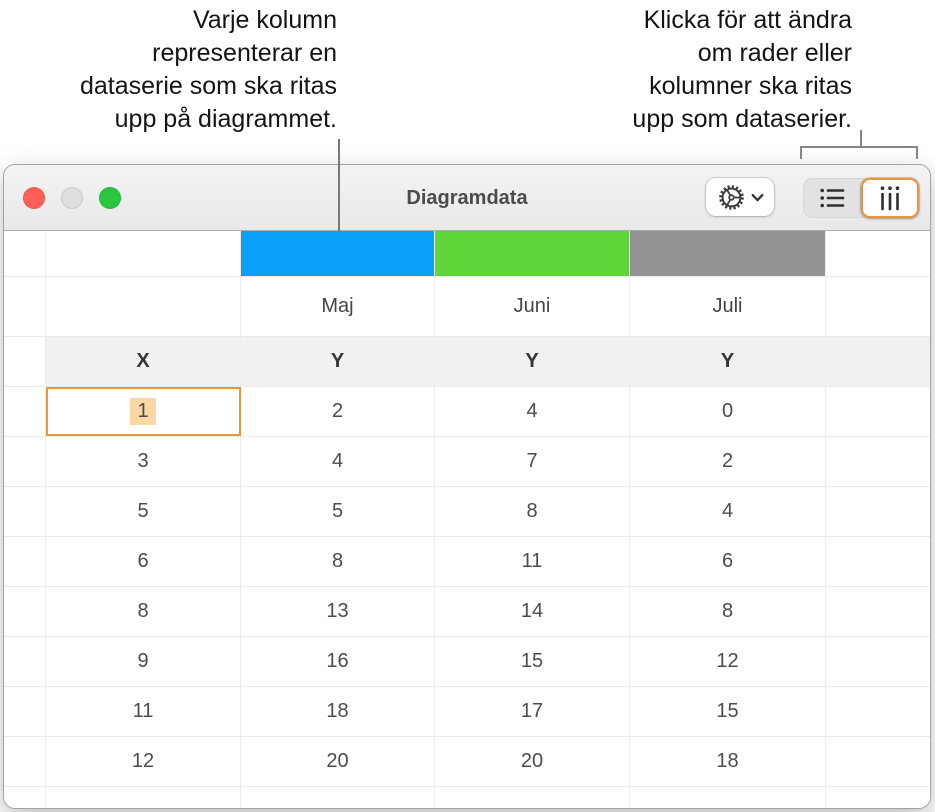 The image size is (935, 812). I want to click on data-cell: 17, so click(532, 711).